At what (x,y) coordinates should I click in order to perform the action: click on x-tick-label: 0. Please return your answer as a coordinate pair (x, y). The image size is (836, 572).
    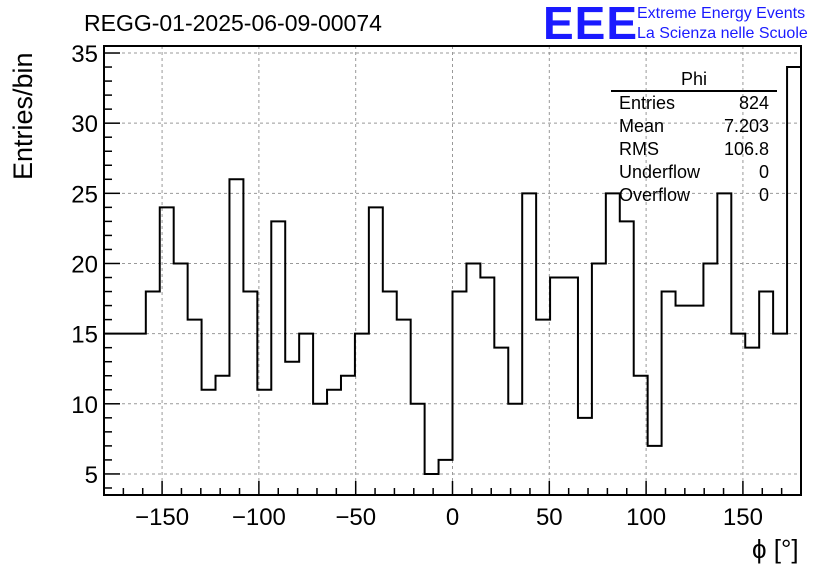
    Looking at the image, I should click on (452, 517).